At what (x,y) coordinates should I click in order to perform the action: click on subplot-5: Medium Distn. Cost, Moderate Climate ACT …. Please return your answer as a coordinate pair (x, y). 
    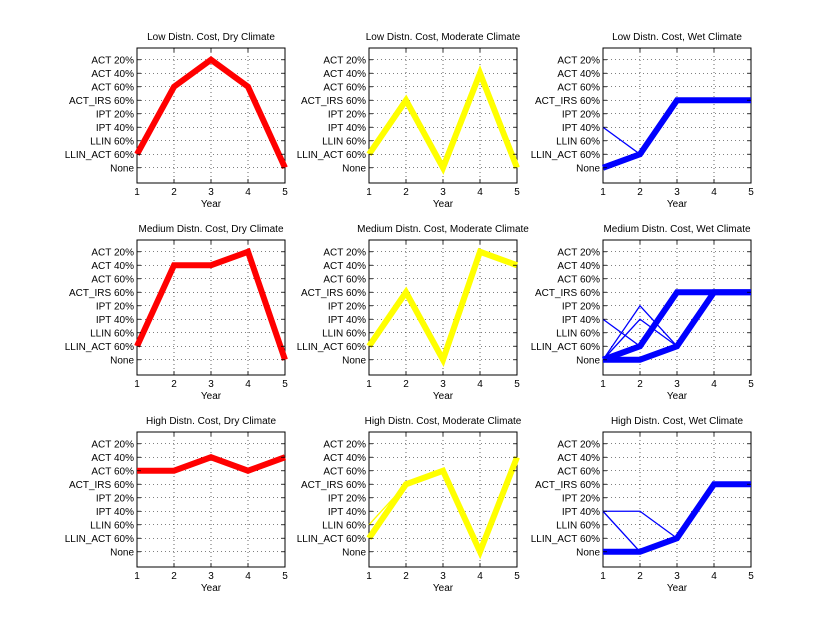
    Looking at the image, I should click on (413, 313).